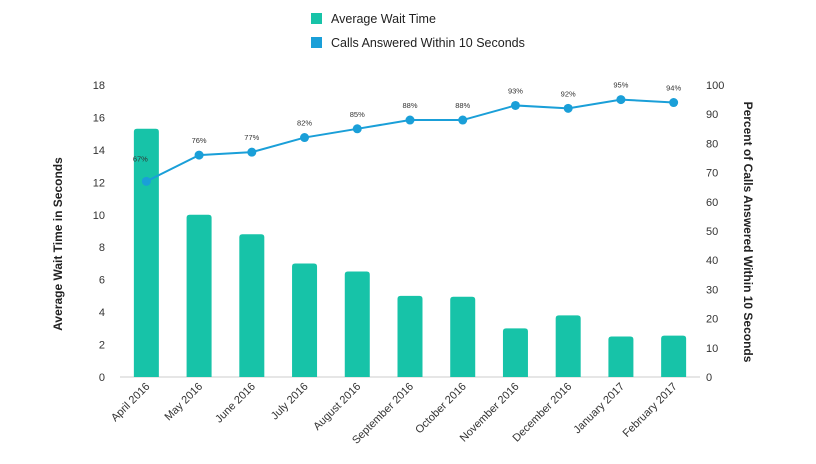 This screenshot has width=816, height=464. Describe the element at coordinates (99, 86) in the screenshot. I see `left-tick-label: 18` at that location.